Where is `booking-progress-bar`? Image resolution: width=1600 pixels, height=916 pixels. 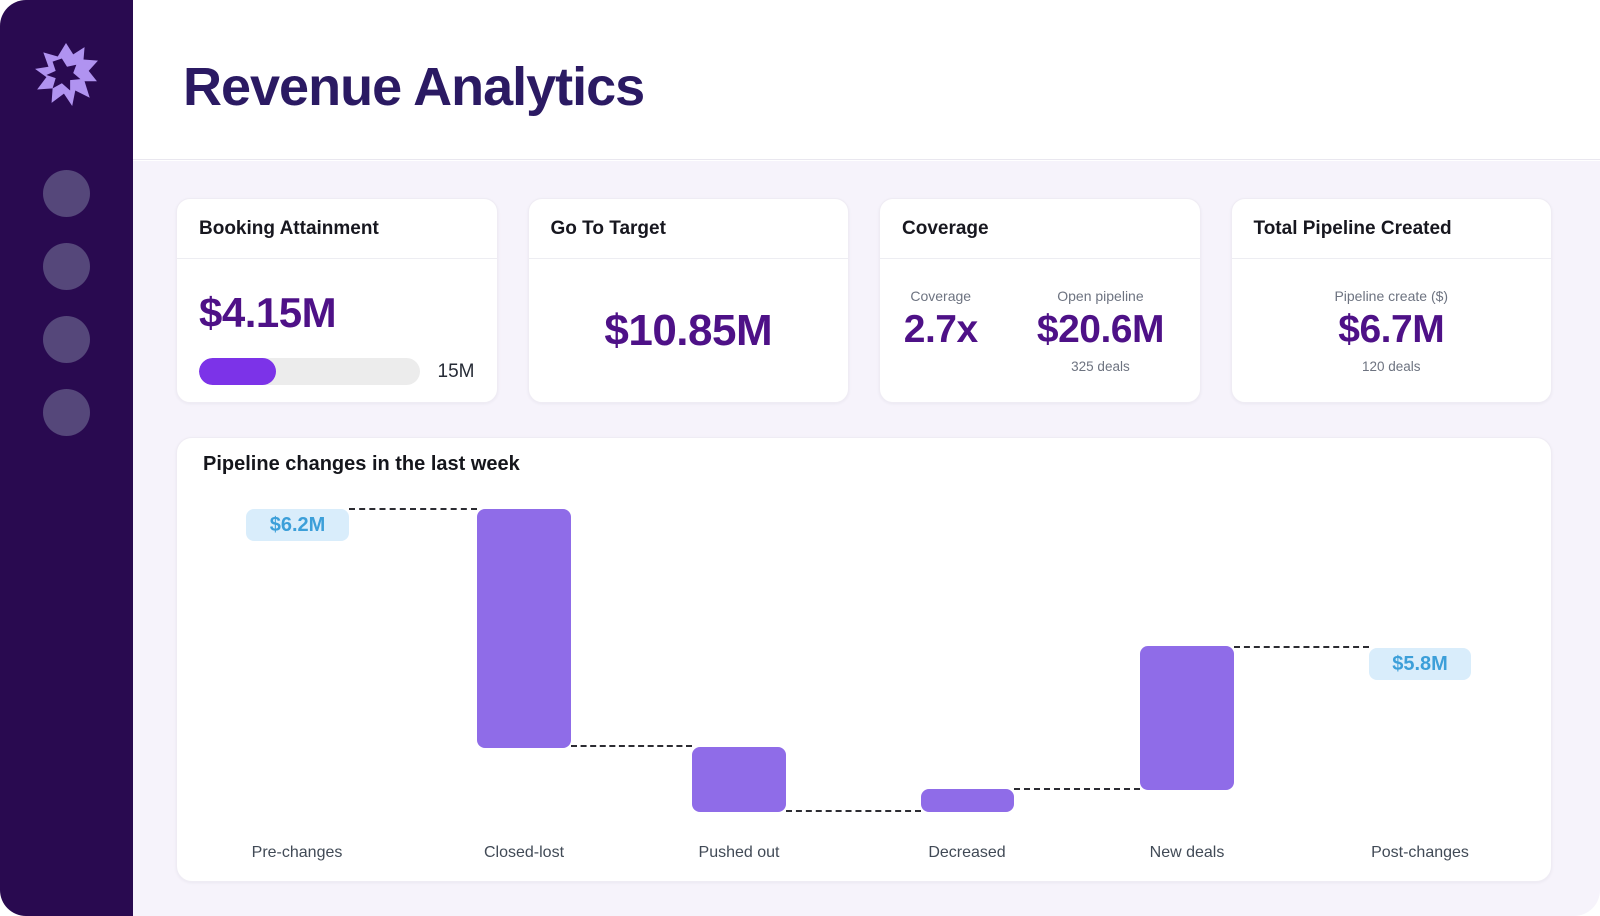 booking-progress-bar is located at coordinates (309, 371).